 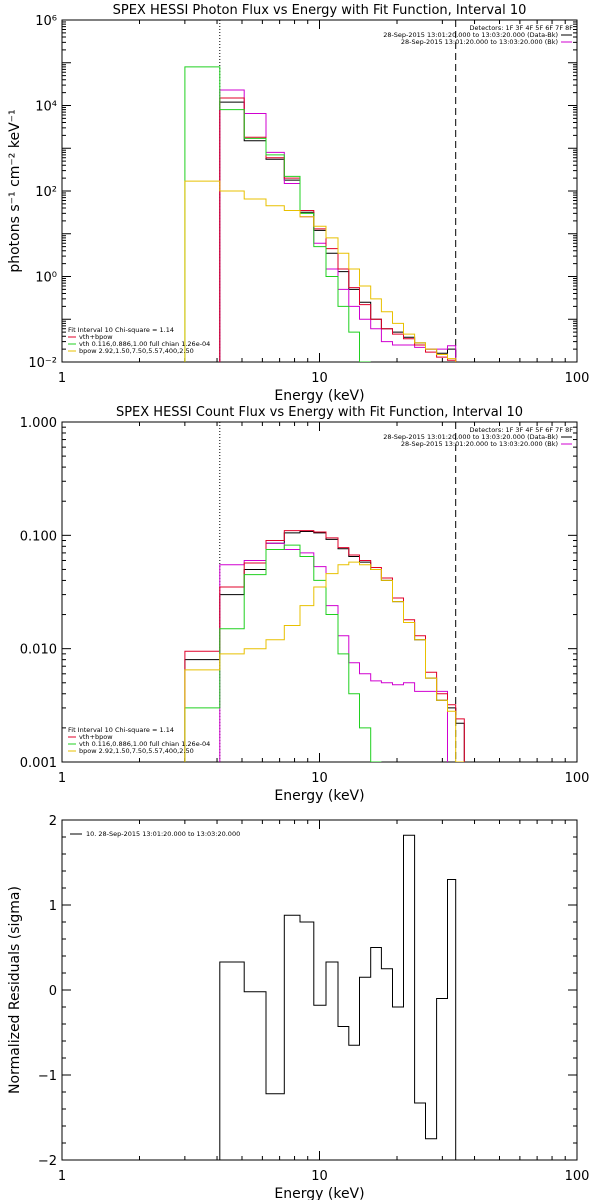 What do you see at coordinates (47, 1076) in the screenshot?
I see `y-tick-label: −1` at bounding box center [47, 1076].